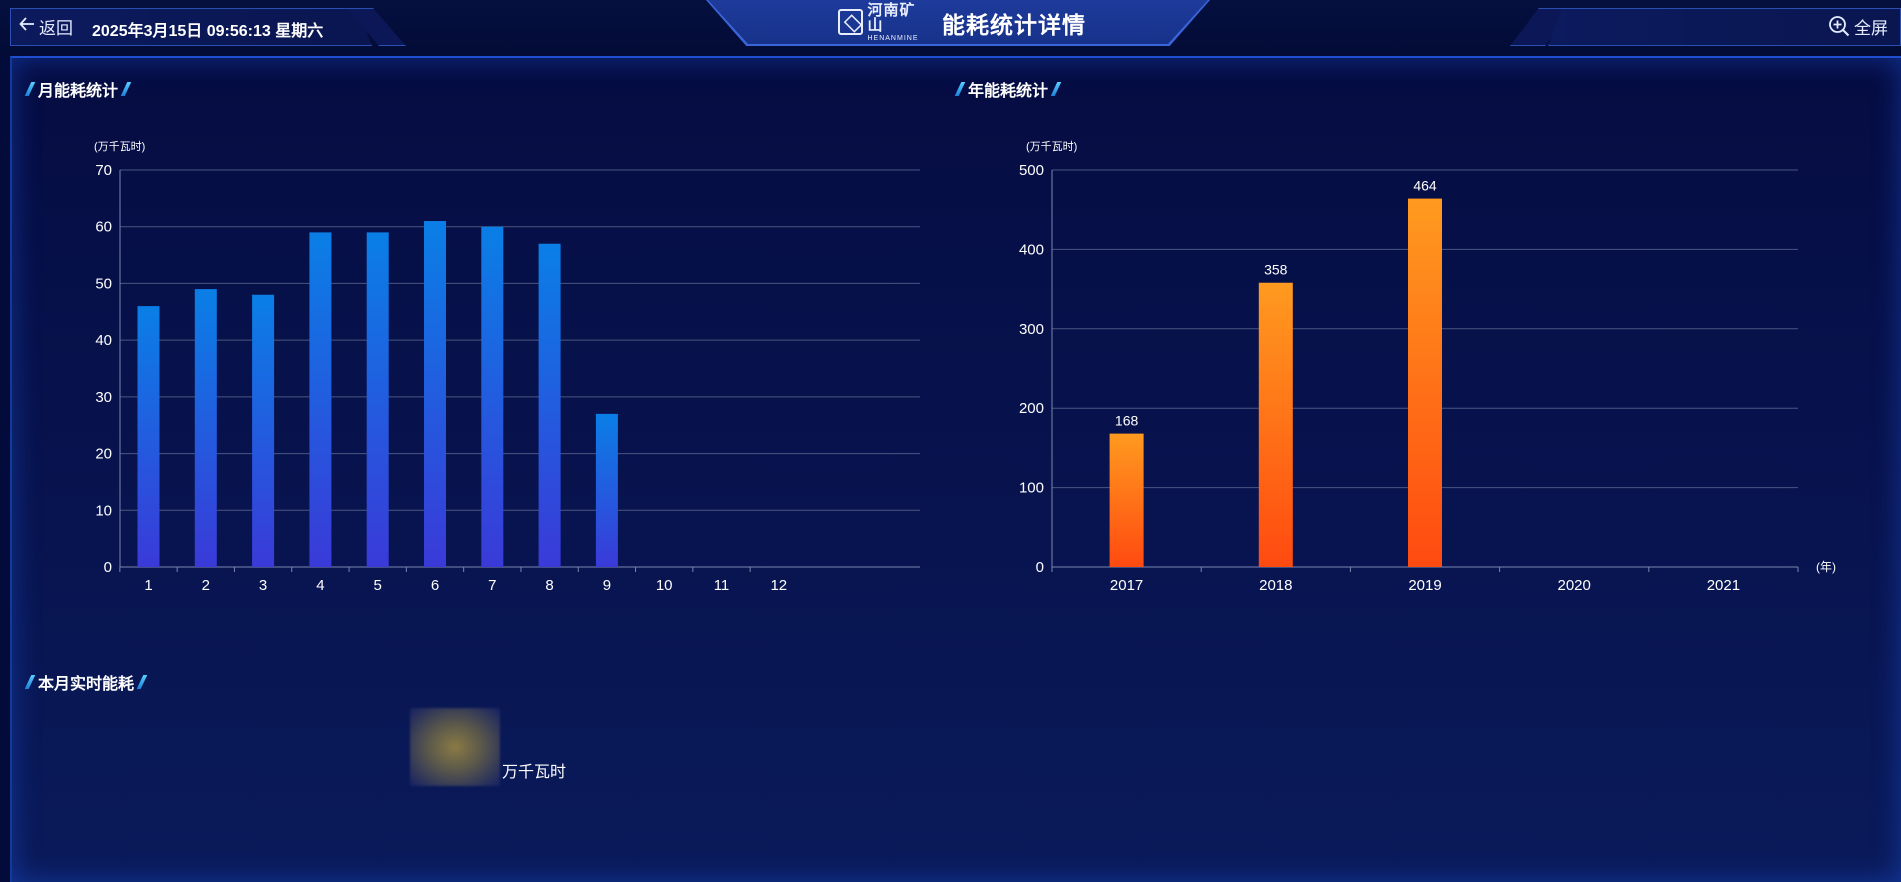  Describe the element at coordinates (103, 454) in the screenshot. I see `y-tick-label: 20` at that location.